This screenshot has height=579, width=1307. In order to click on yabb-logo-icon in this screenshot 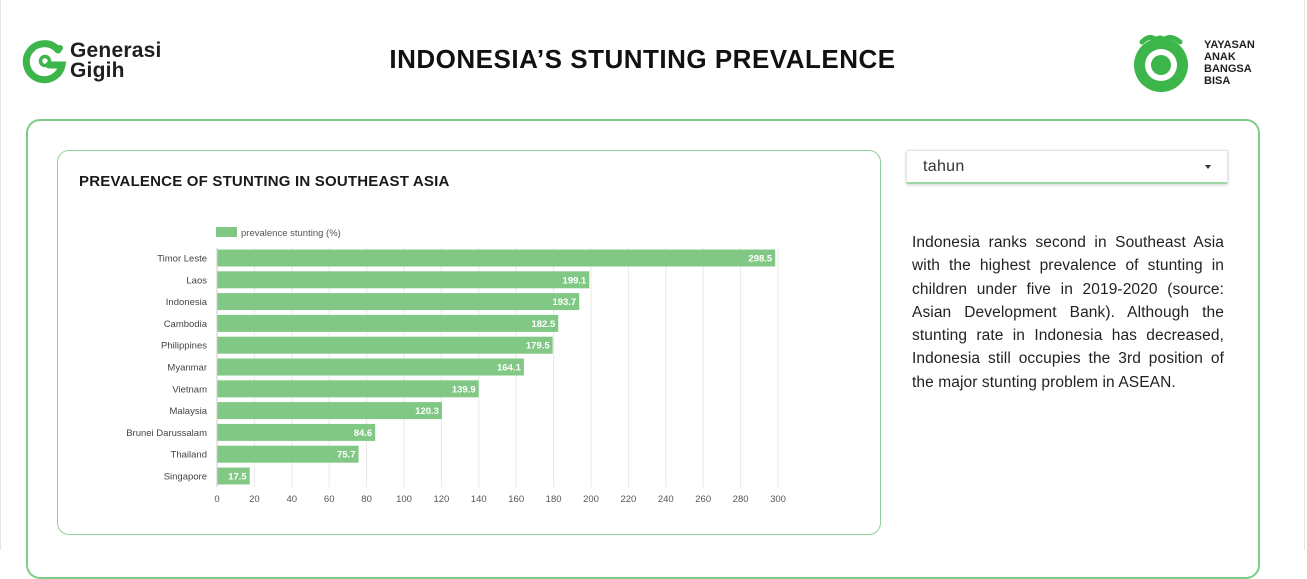, I will do `click(1161, 63)`.